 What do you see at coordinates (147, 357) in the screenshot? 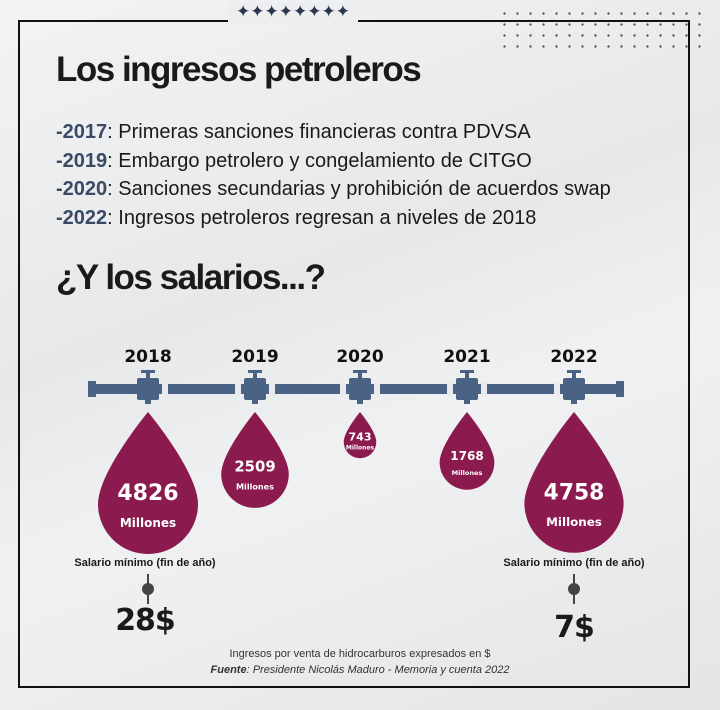
I see `year-label: 2018` at bounding box center [147, 357].